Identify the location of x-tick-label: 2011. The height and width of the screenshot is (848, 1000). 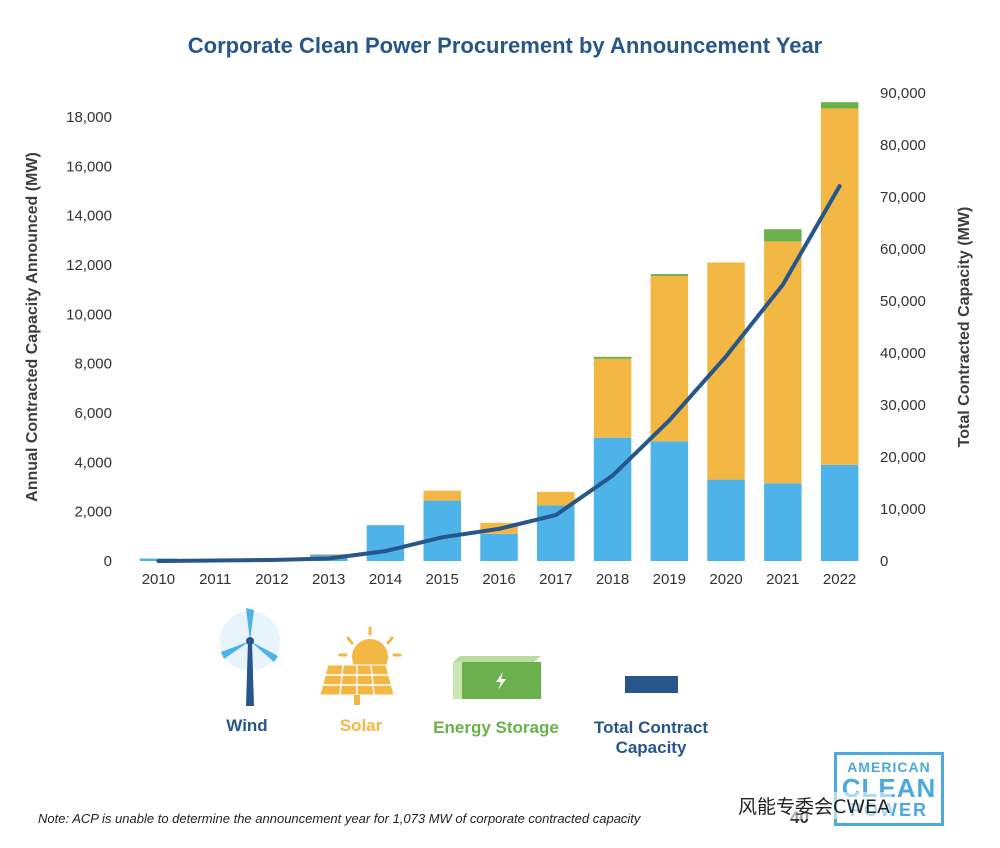
(215, 579).